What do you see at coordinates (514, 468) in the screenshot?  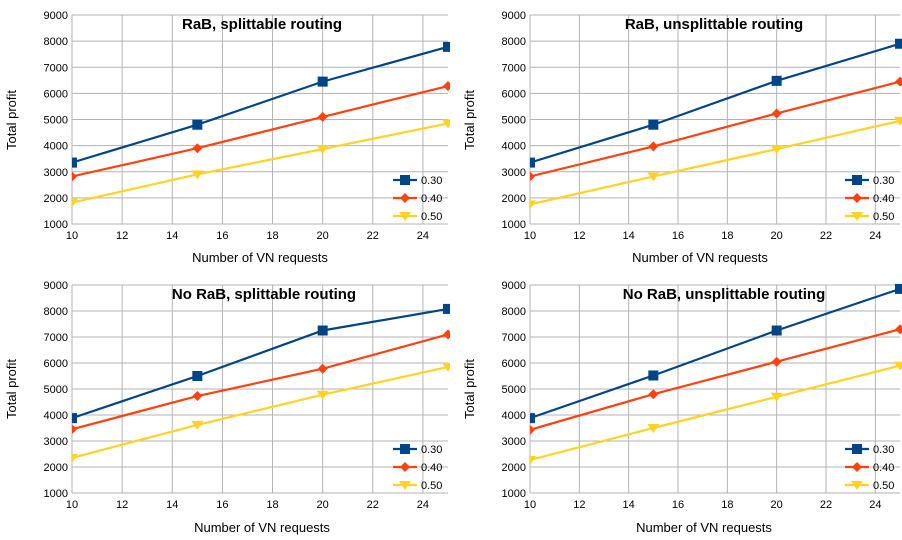 I see `y-tick-label: 2000` at bounding box center [514, 468].